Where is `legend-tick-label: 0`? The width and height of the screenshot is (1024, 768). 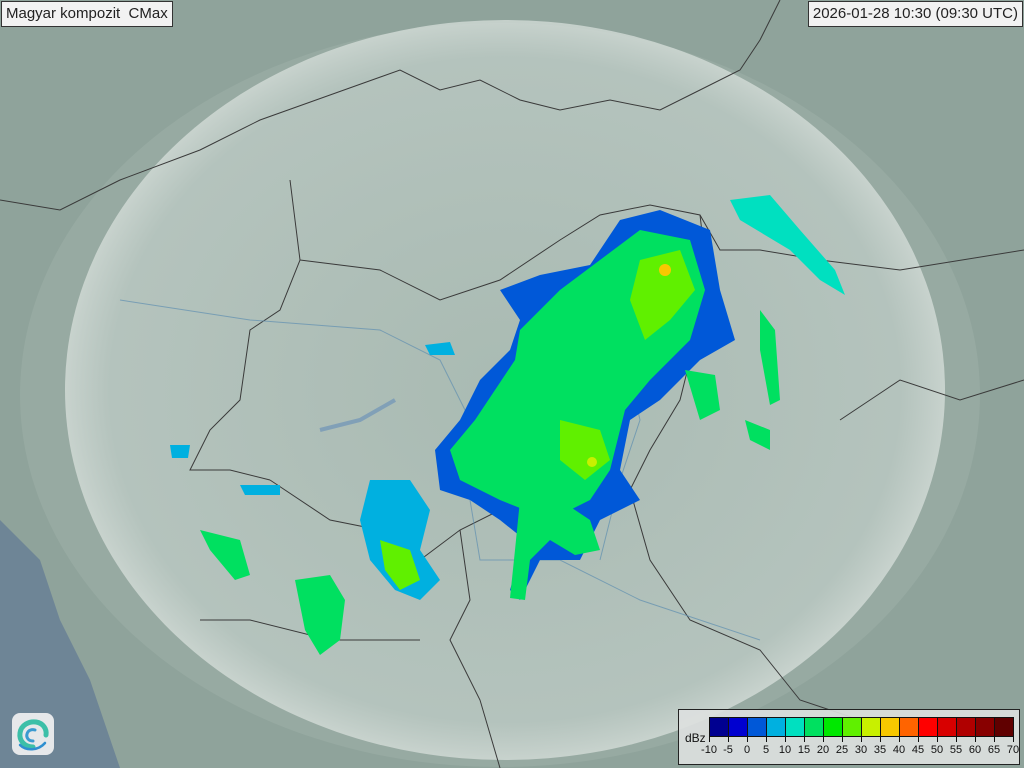 legend-tick-label: 0 is located at coordinates (747, 750).